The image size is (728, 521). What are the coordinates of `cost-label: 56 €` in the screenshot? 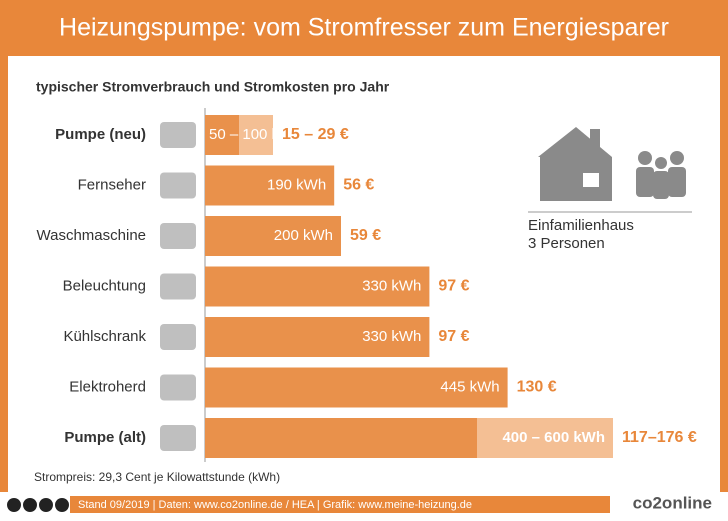 It's located at (358, 185).